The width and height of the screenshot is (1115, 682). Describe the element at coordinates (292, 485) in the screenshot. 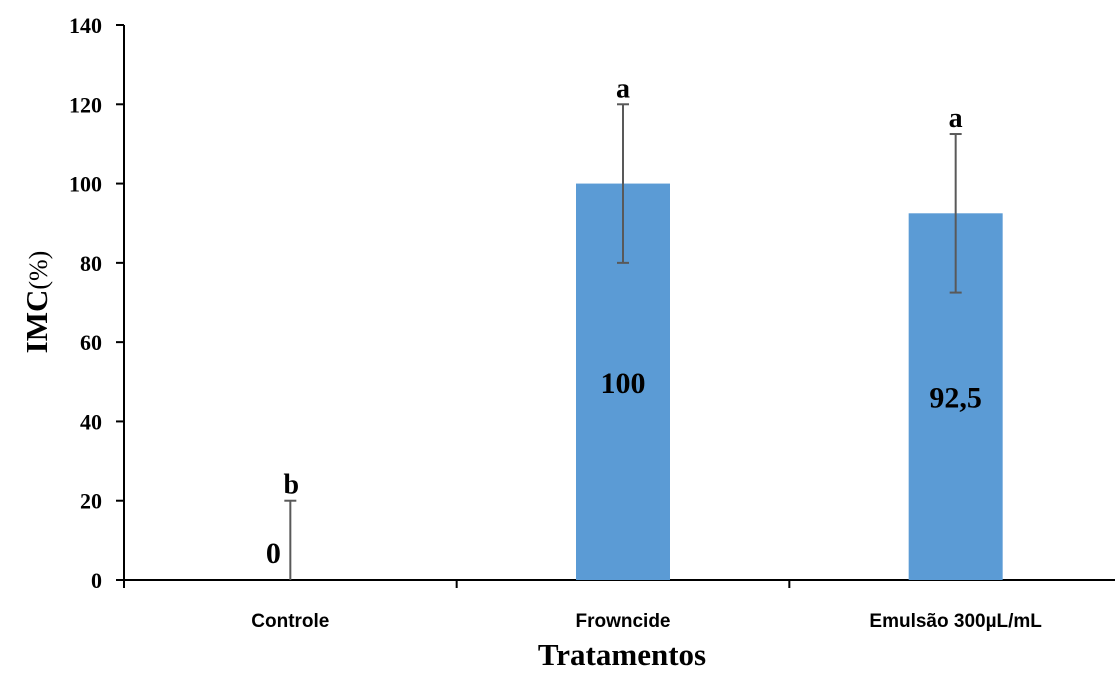

I see `significance-letter: b` at that location.